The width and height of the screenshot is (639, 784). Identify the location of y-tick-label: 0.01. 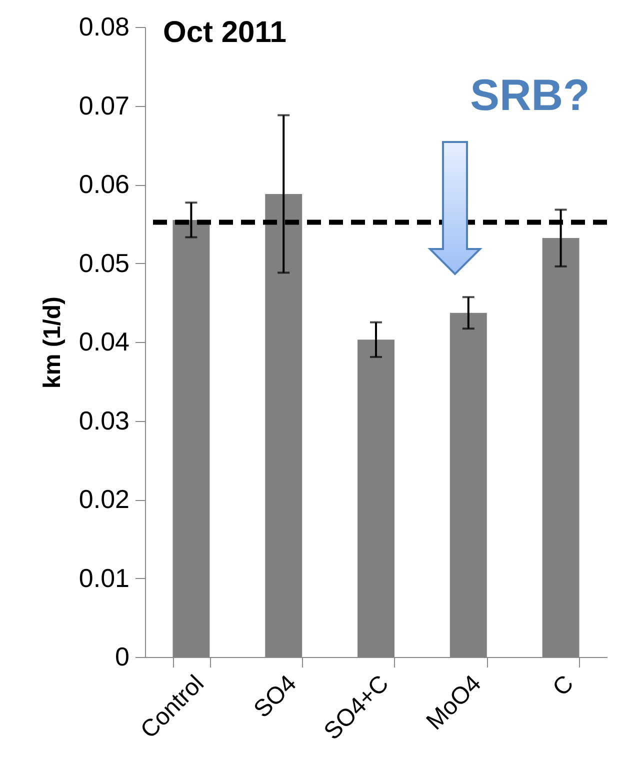
(104, 577).